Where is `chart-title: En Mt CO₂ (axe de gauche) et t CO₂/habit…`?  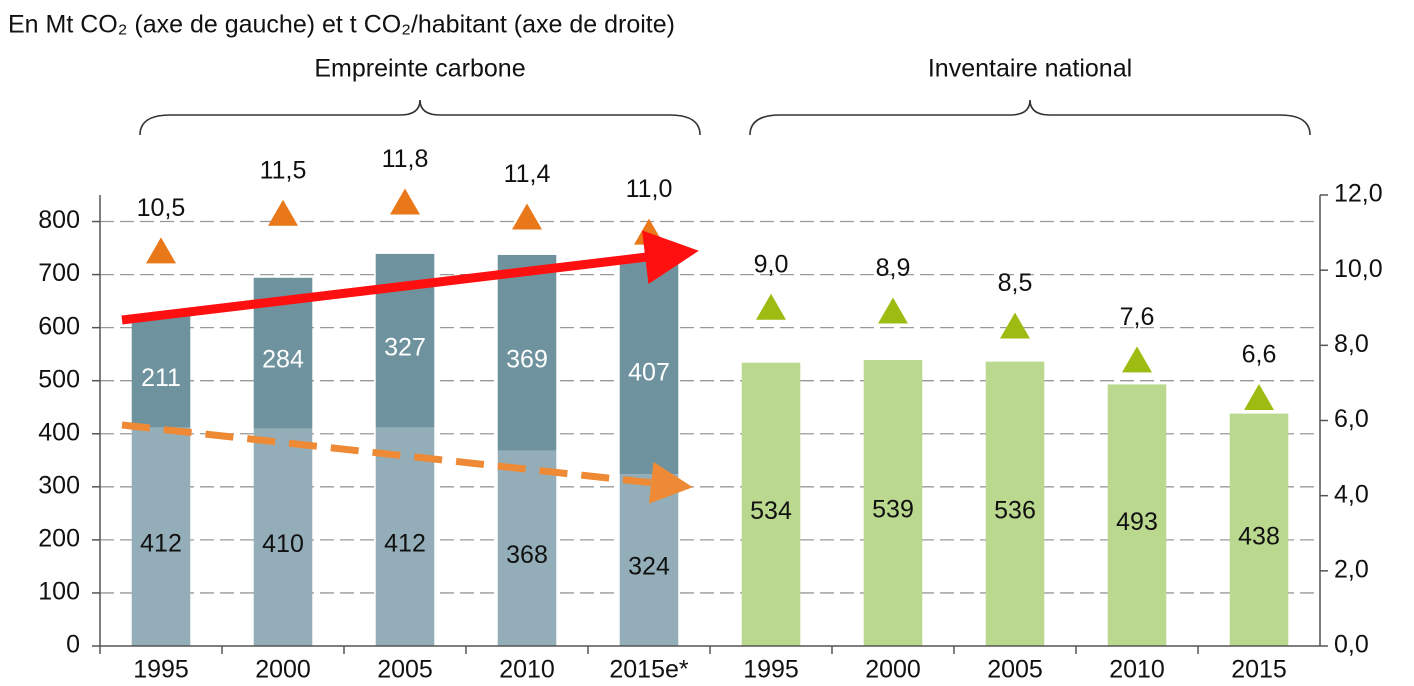
chart-title: En Mt CO₂ (axe de gauche) et t CO₂/habit… is located at coordinates (341, 25).